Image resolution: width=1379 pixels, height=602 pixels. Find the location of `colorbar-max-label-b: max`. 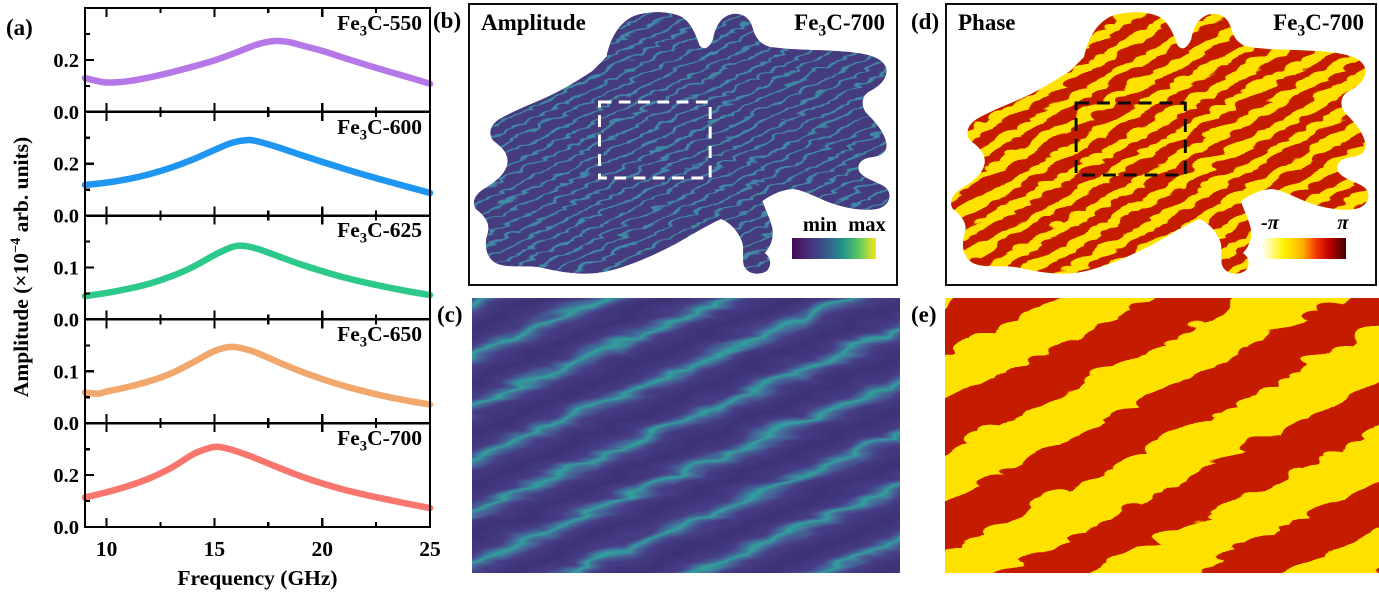

colorbar-max-label-b: max is located at coordinates (867, 225).